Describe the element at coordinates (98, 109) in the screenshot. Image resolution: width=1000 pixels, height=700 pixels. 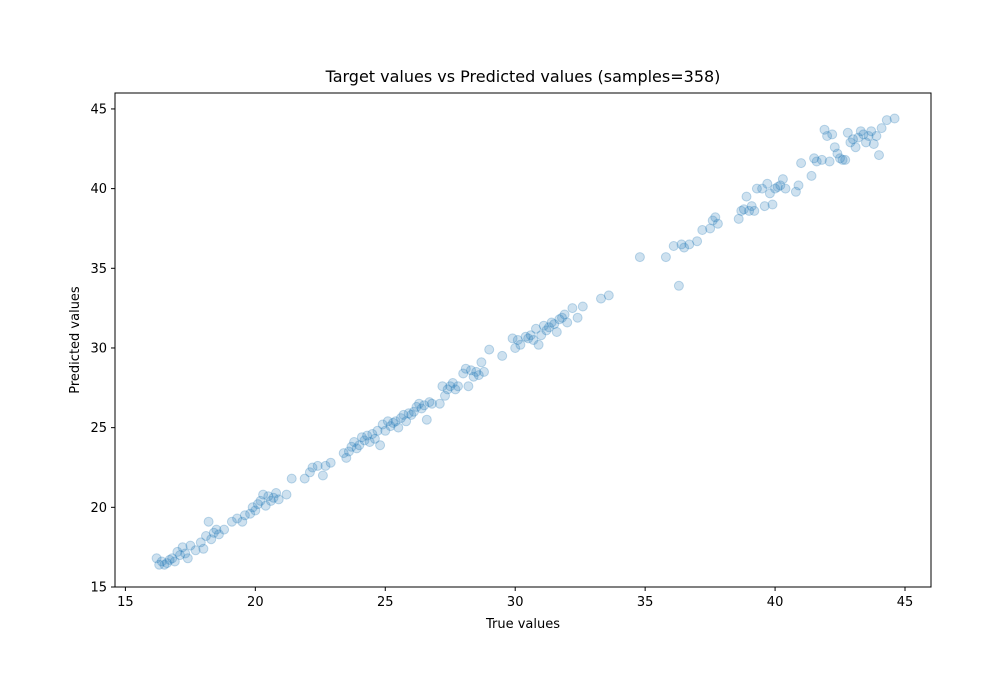
I see `y-tick-label: 45` at that location.